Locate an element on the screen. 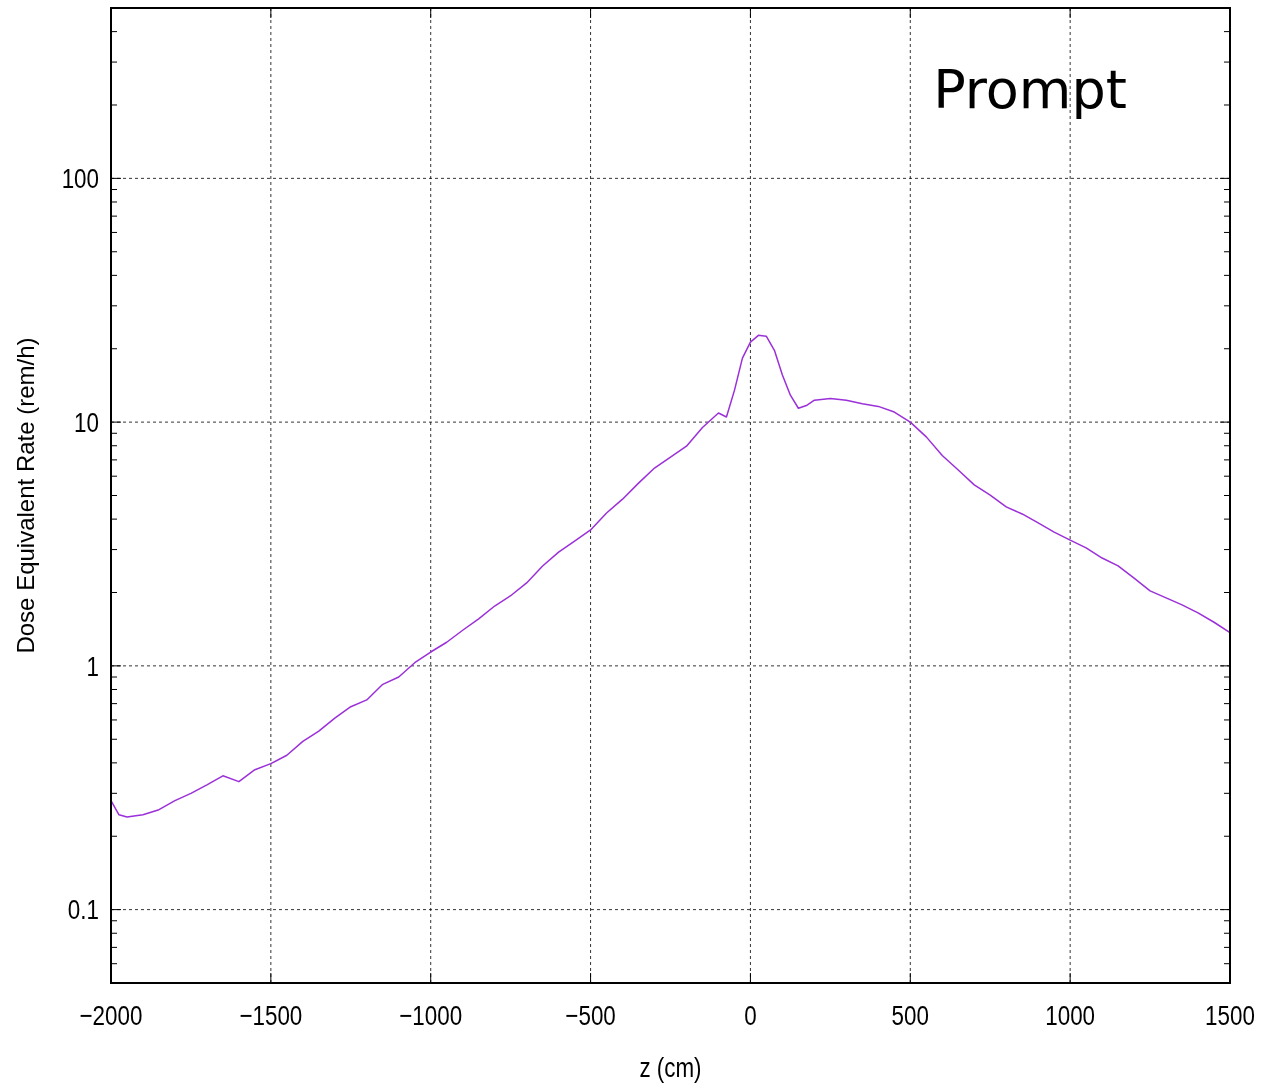 Image resolution: width=1266 pixels, height=1085 pixels. x-tick-label: −2000 is located at coordinates (111, 1015).